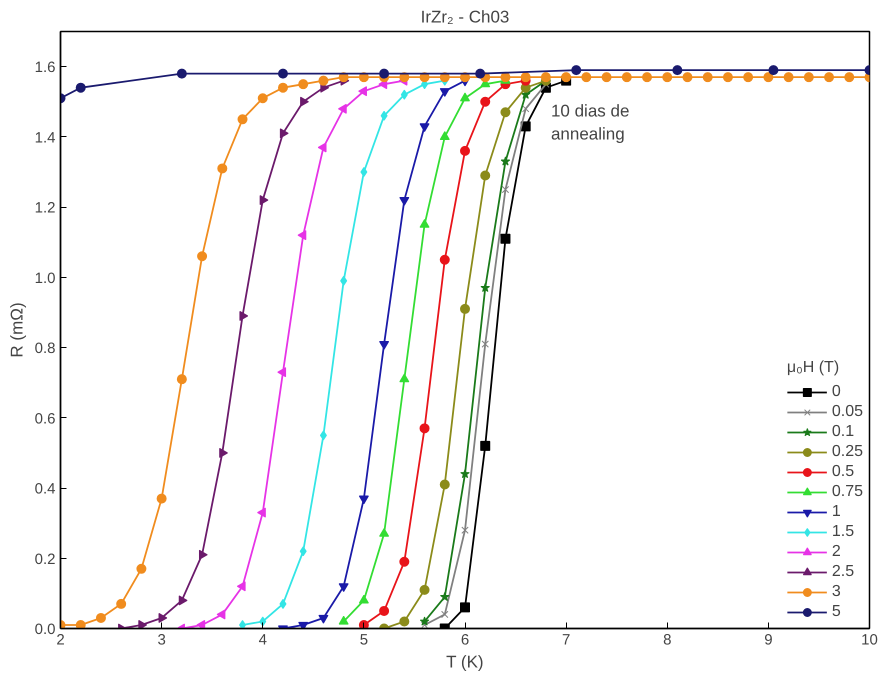 The image size is (883, 674). What do you see at coordinates (843, 572) in the screenshot?
I see `legend-label: 2.5` at bounding box center [843, 572].